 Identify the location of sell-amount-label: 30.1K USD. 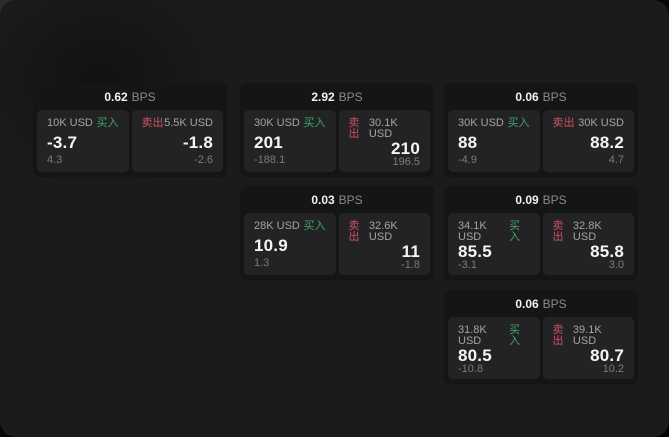
(383, 128).